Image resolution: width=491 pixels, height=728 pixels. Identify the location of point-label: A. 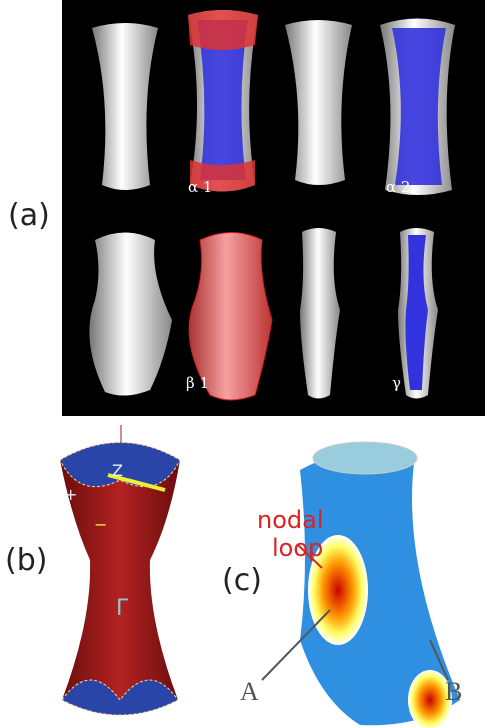
(249, 691).